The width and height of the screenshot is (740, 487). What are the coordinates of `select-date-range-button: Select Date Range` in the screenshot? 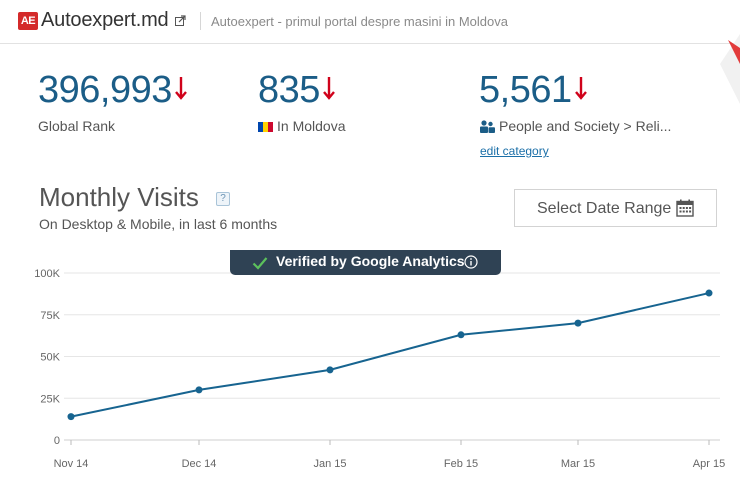 It's located at (615, 208).